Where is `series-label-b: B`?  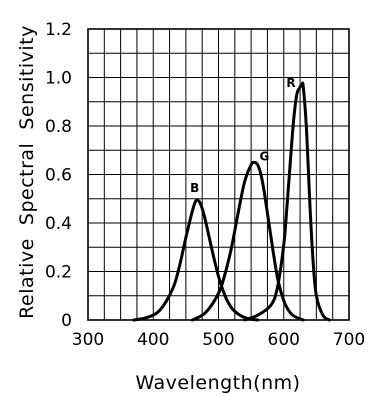 series-label-b: B is located at coordinates (194, 188).